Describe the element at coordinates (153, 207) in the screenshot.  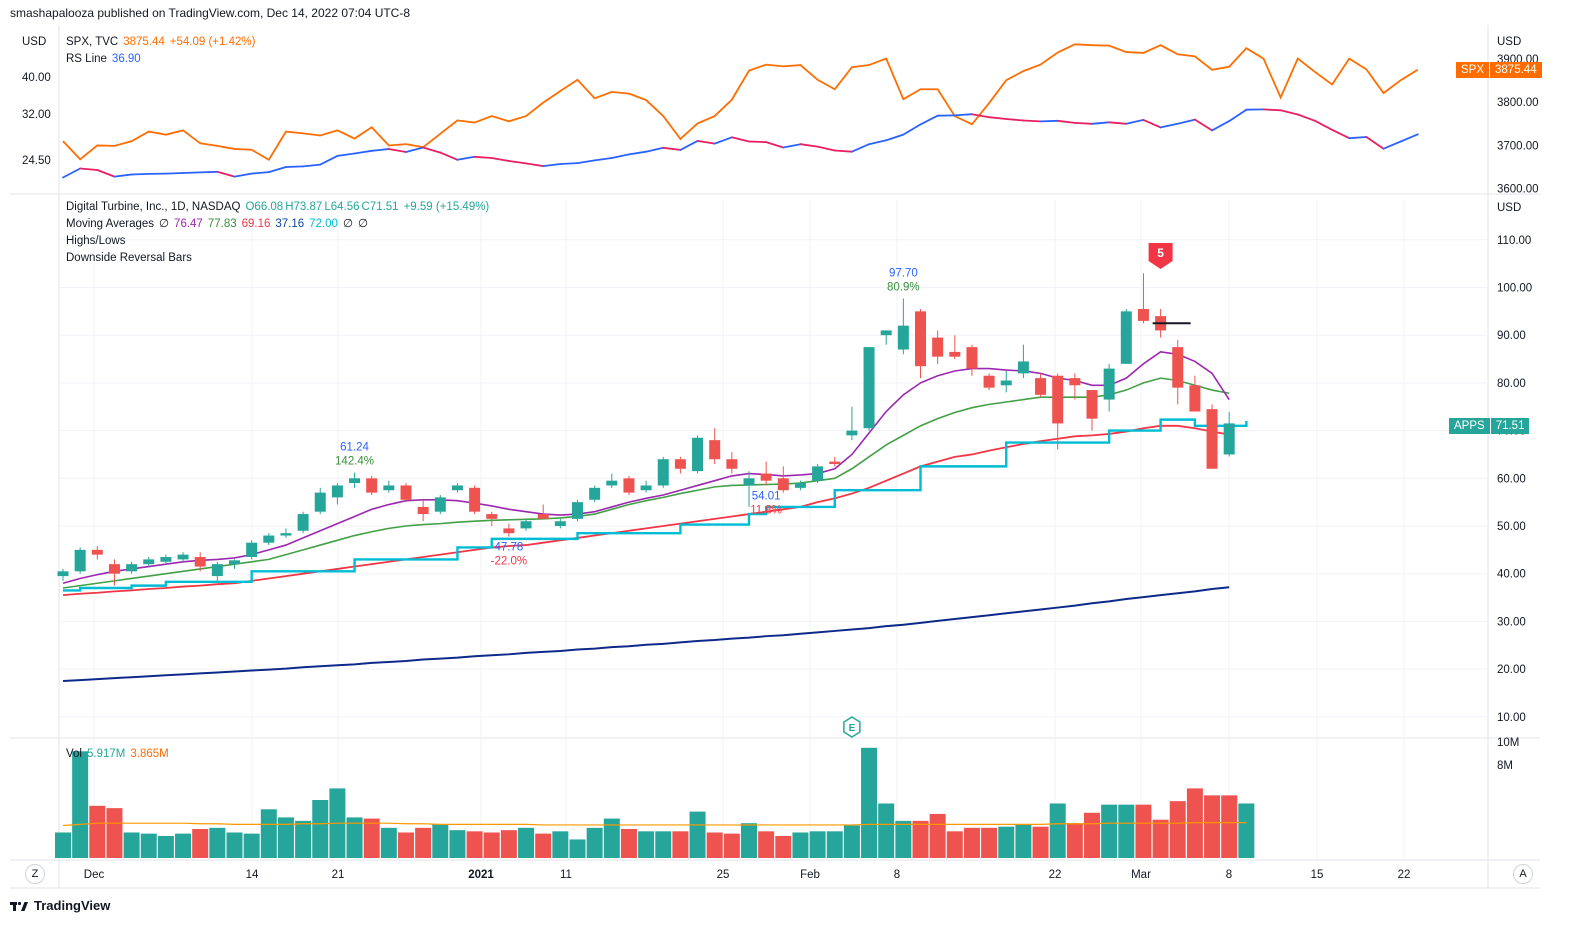
I see `symbol-title: Digital Turbine, Inc., 1D, NASDAQ` at that location.